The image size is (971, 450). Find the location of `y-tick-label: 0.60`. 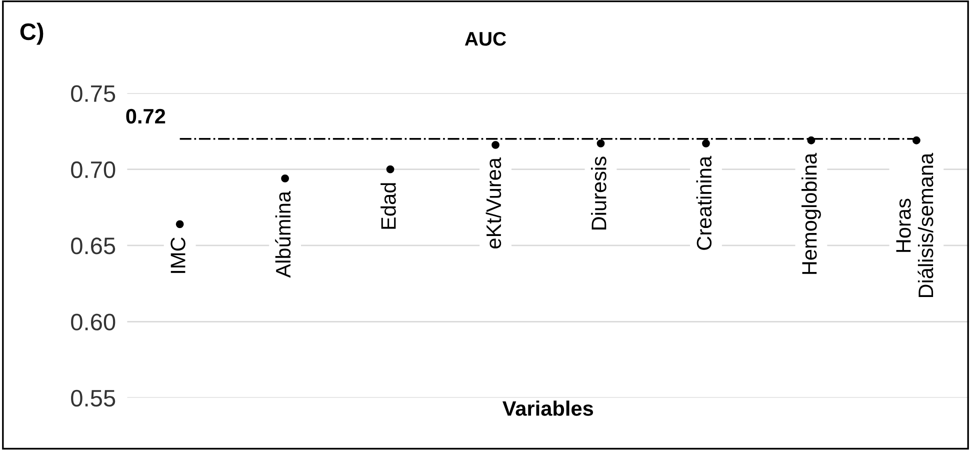

y-tick-label: 0.60 is located at coordinates (93, 322).